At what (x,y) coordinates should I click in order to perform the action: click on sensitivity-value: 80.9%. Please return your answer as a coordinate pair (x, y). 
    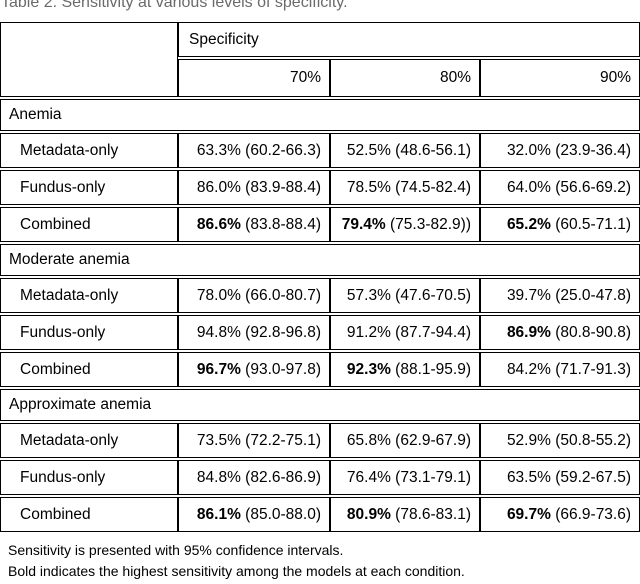
    Looking at the image, I should click on (368, 514).